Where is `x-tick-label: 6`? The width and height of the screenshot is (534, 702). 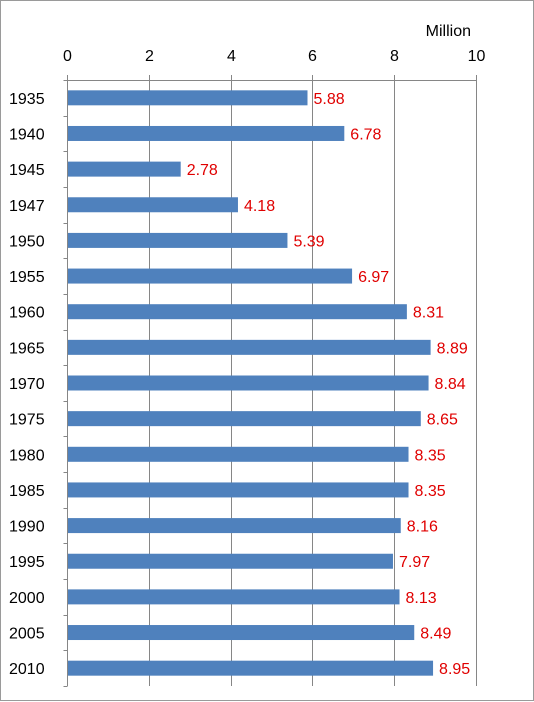 x-tick-label: 6 is located at coordinates (312, 56).